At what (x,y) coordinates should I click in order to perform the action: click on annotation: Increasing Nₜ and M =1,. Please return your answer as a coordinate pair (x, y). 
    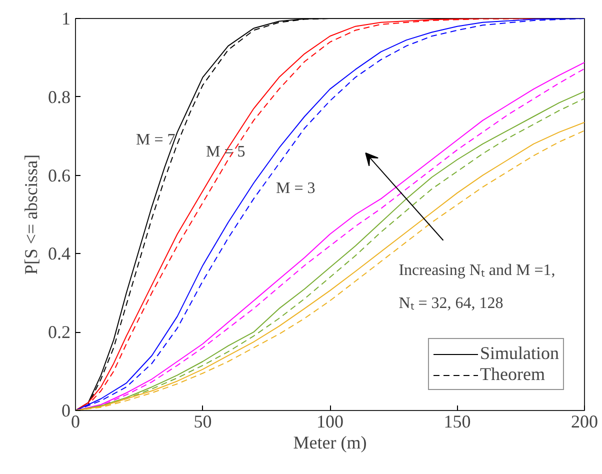
    Looking at the image, I should click on (477, 271).